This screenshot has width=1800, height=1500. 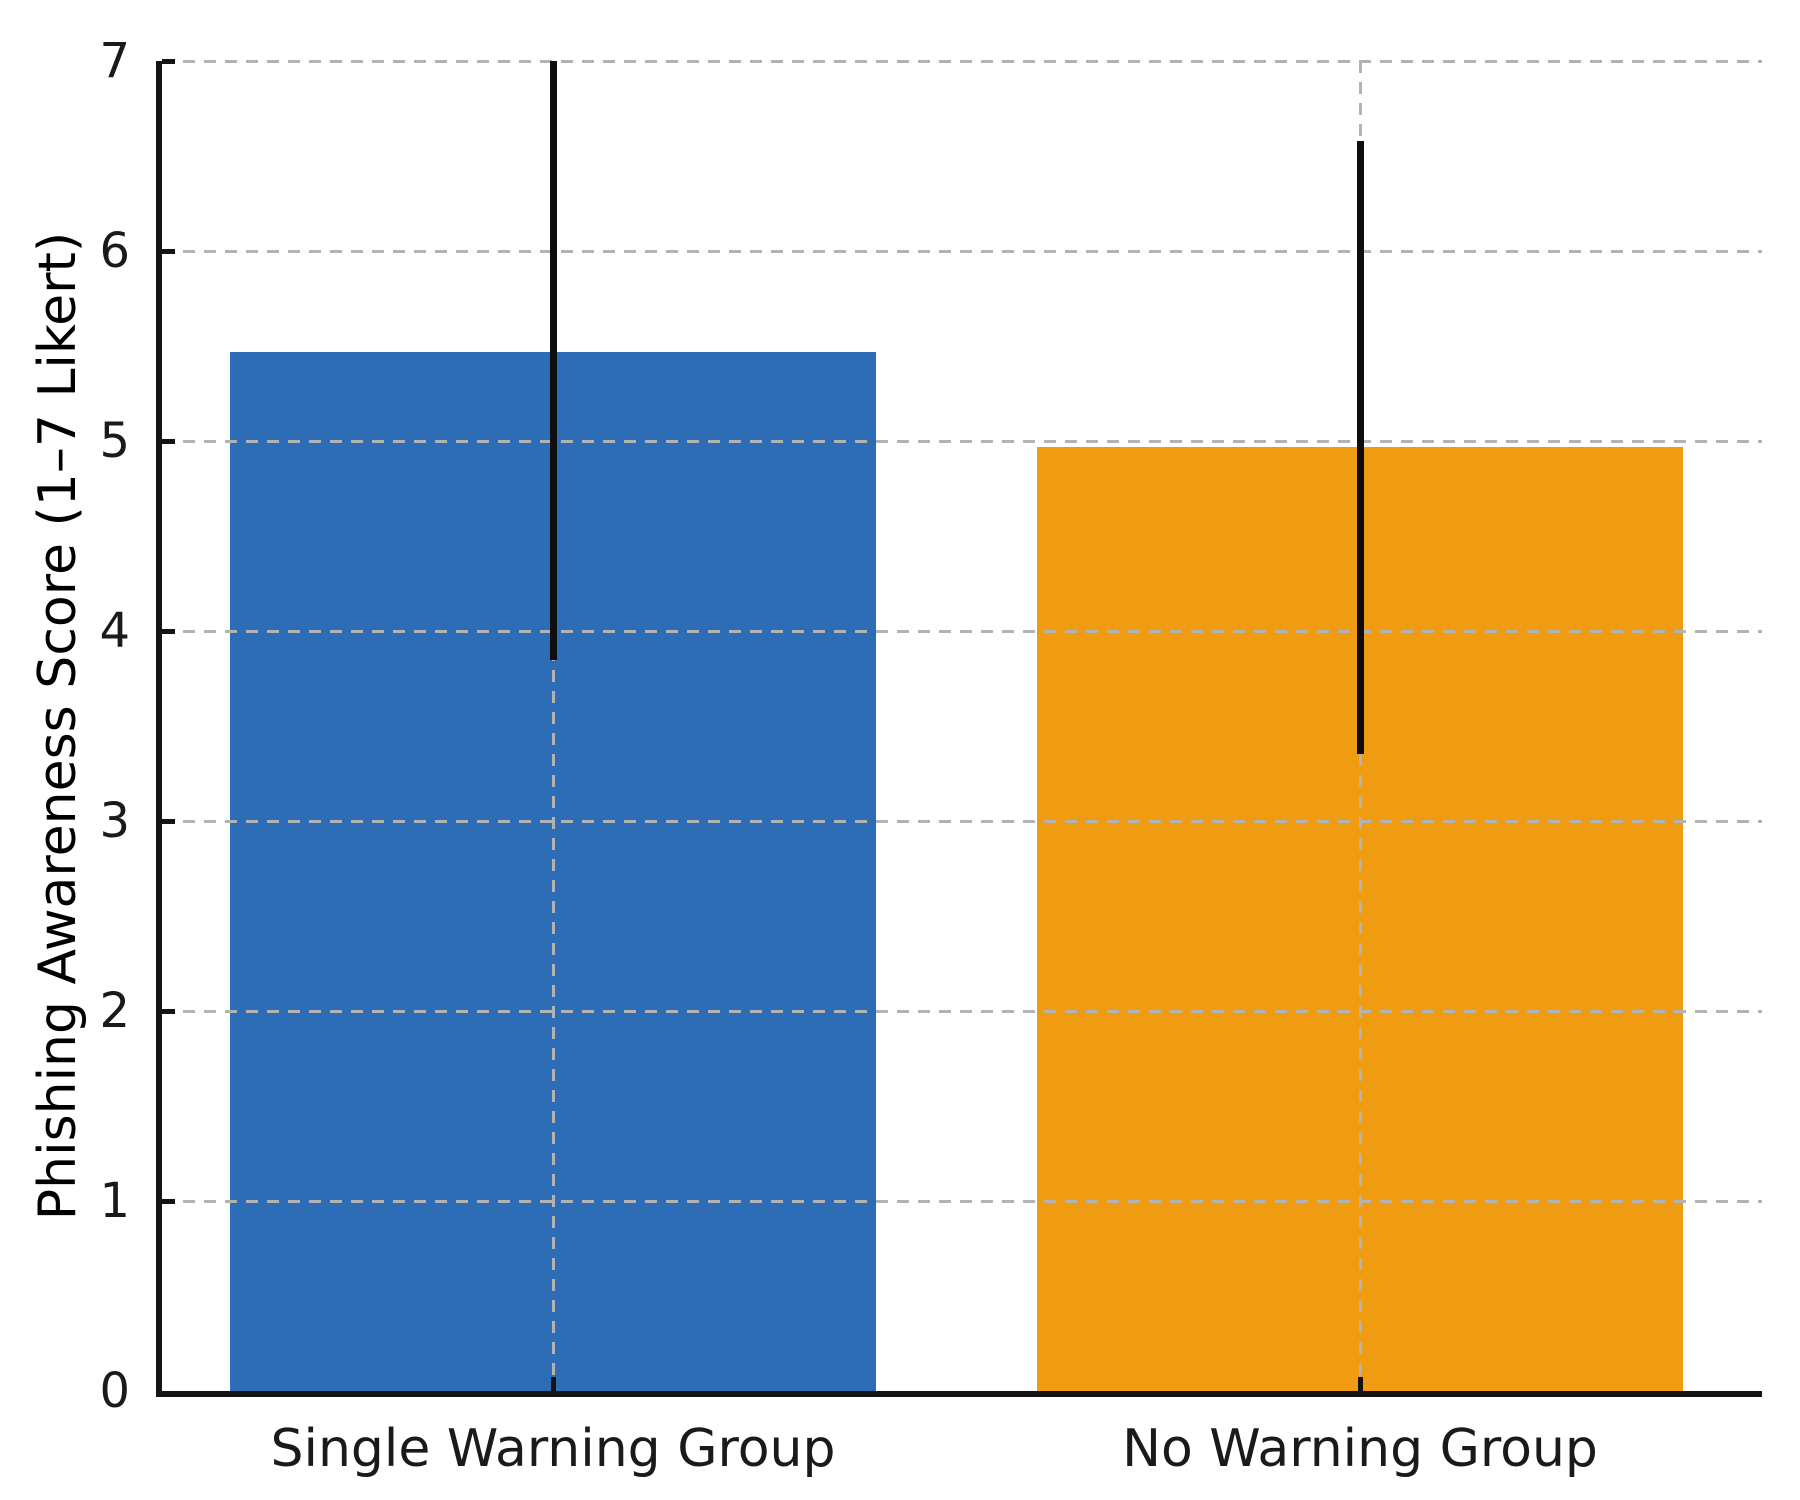 I want to click on y-axis-spine, so click(x=159, y=729).